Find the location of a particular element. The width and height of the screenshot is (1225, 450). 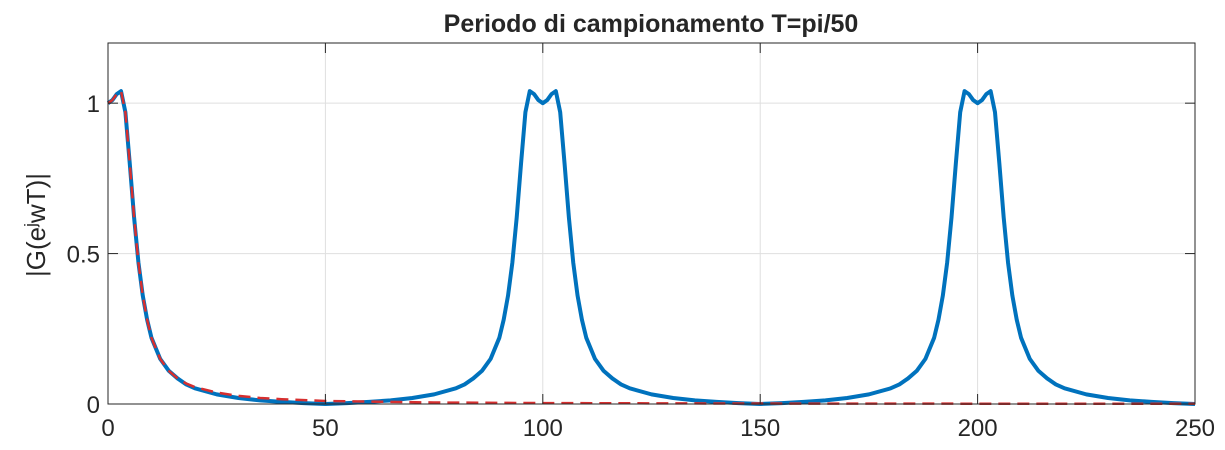

y-tick-label: 1 is located at coordinates (93, 104).